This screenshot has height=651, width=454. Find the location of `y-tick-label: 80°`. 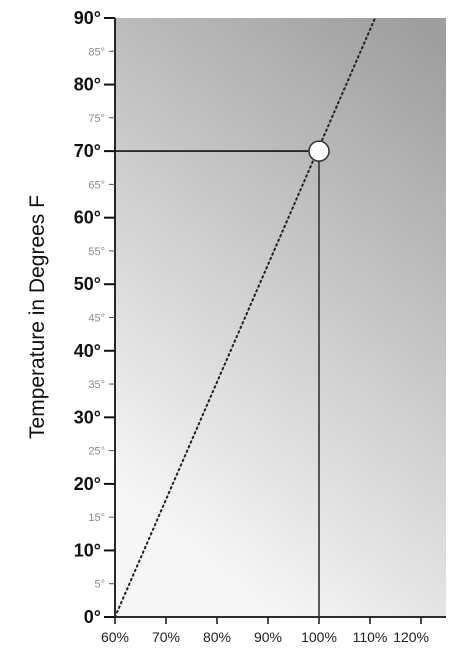

y-tick-label: 80° is located at coordinates (87, 85).